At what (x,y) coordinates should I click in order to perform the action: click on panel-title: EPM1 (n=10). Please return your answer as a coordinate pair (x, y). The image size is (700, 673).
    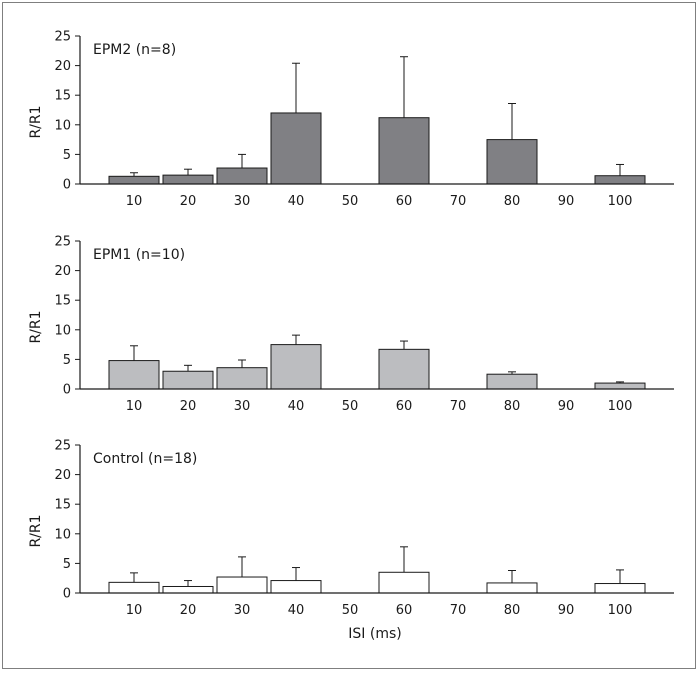
    Looking at the image, I should click on (139, 255).